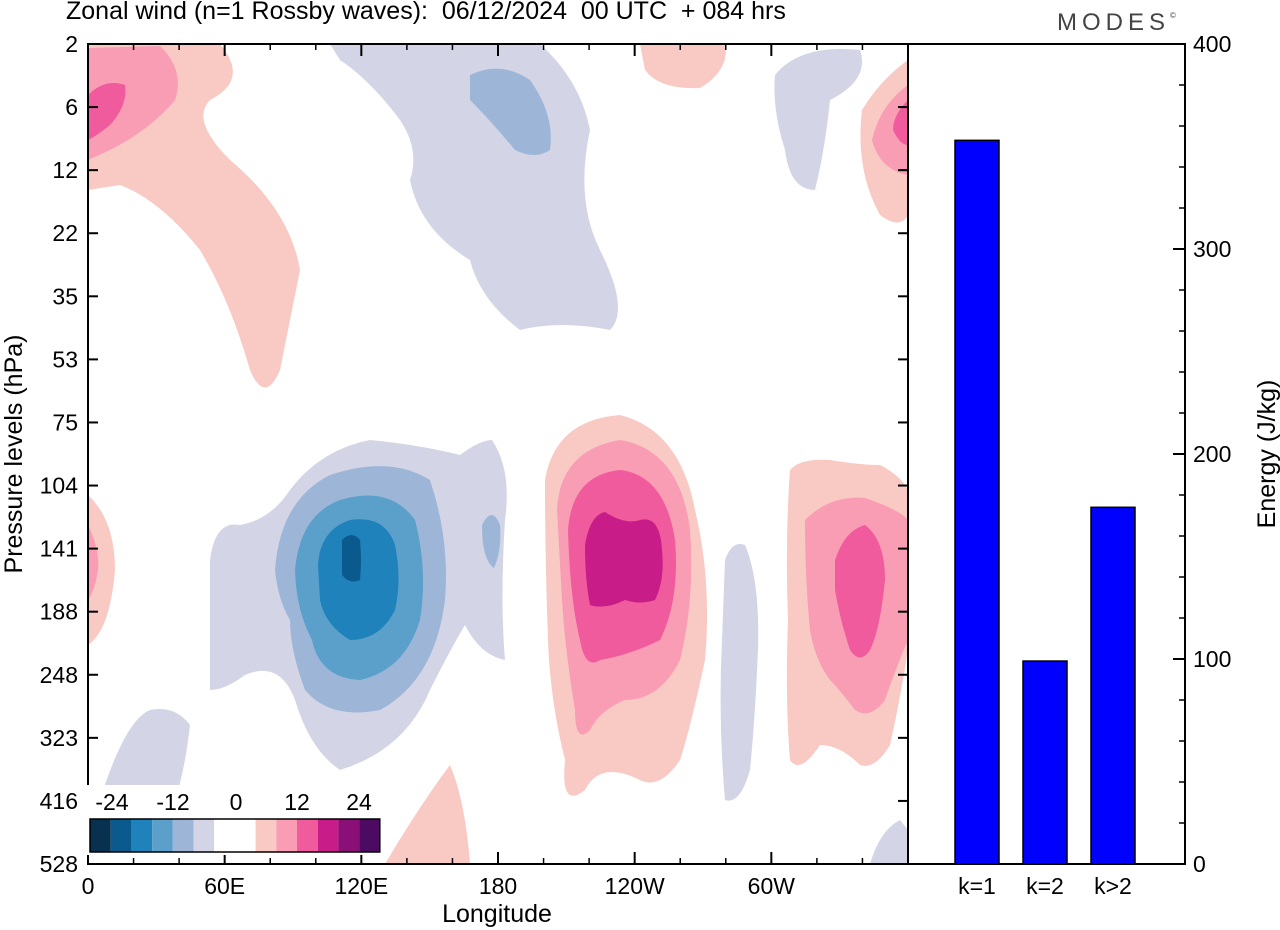 The image size is (1280, 930). Describe the element at coordinates (497, 914) in the screenshot. I see `longitude-axis-title: Longitude` at that location.